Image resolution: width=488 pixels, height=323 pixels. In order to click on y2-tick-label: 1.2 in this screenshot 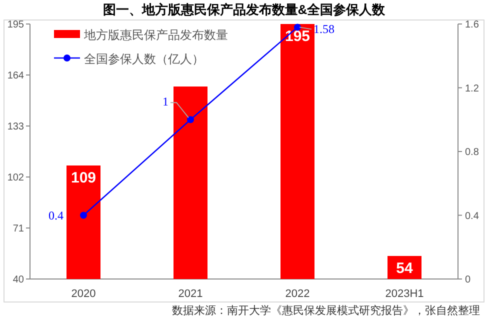, I will do `click(472, 88)`.